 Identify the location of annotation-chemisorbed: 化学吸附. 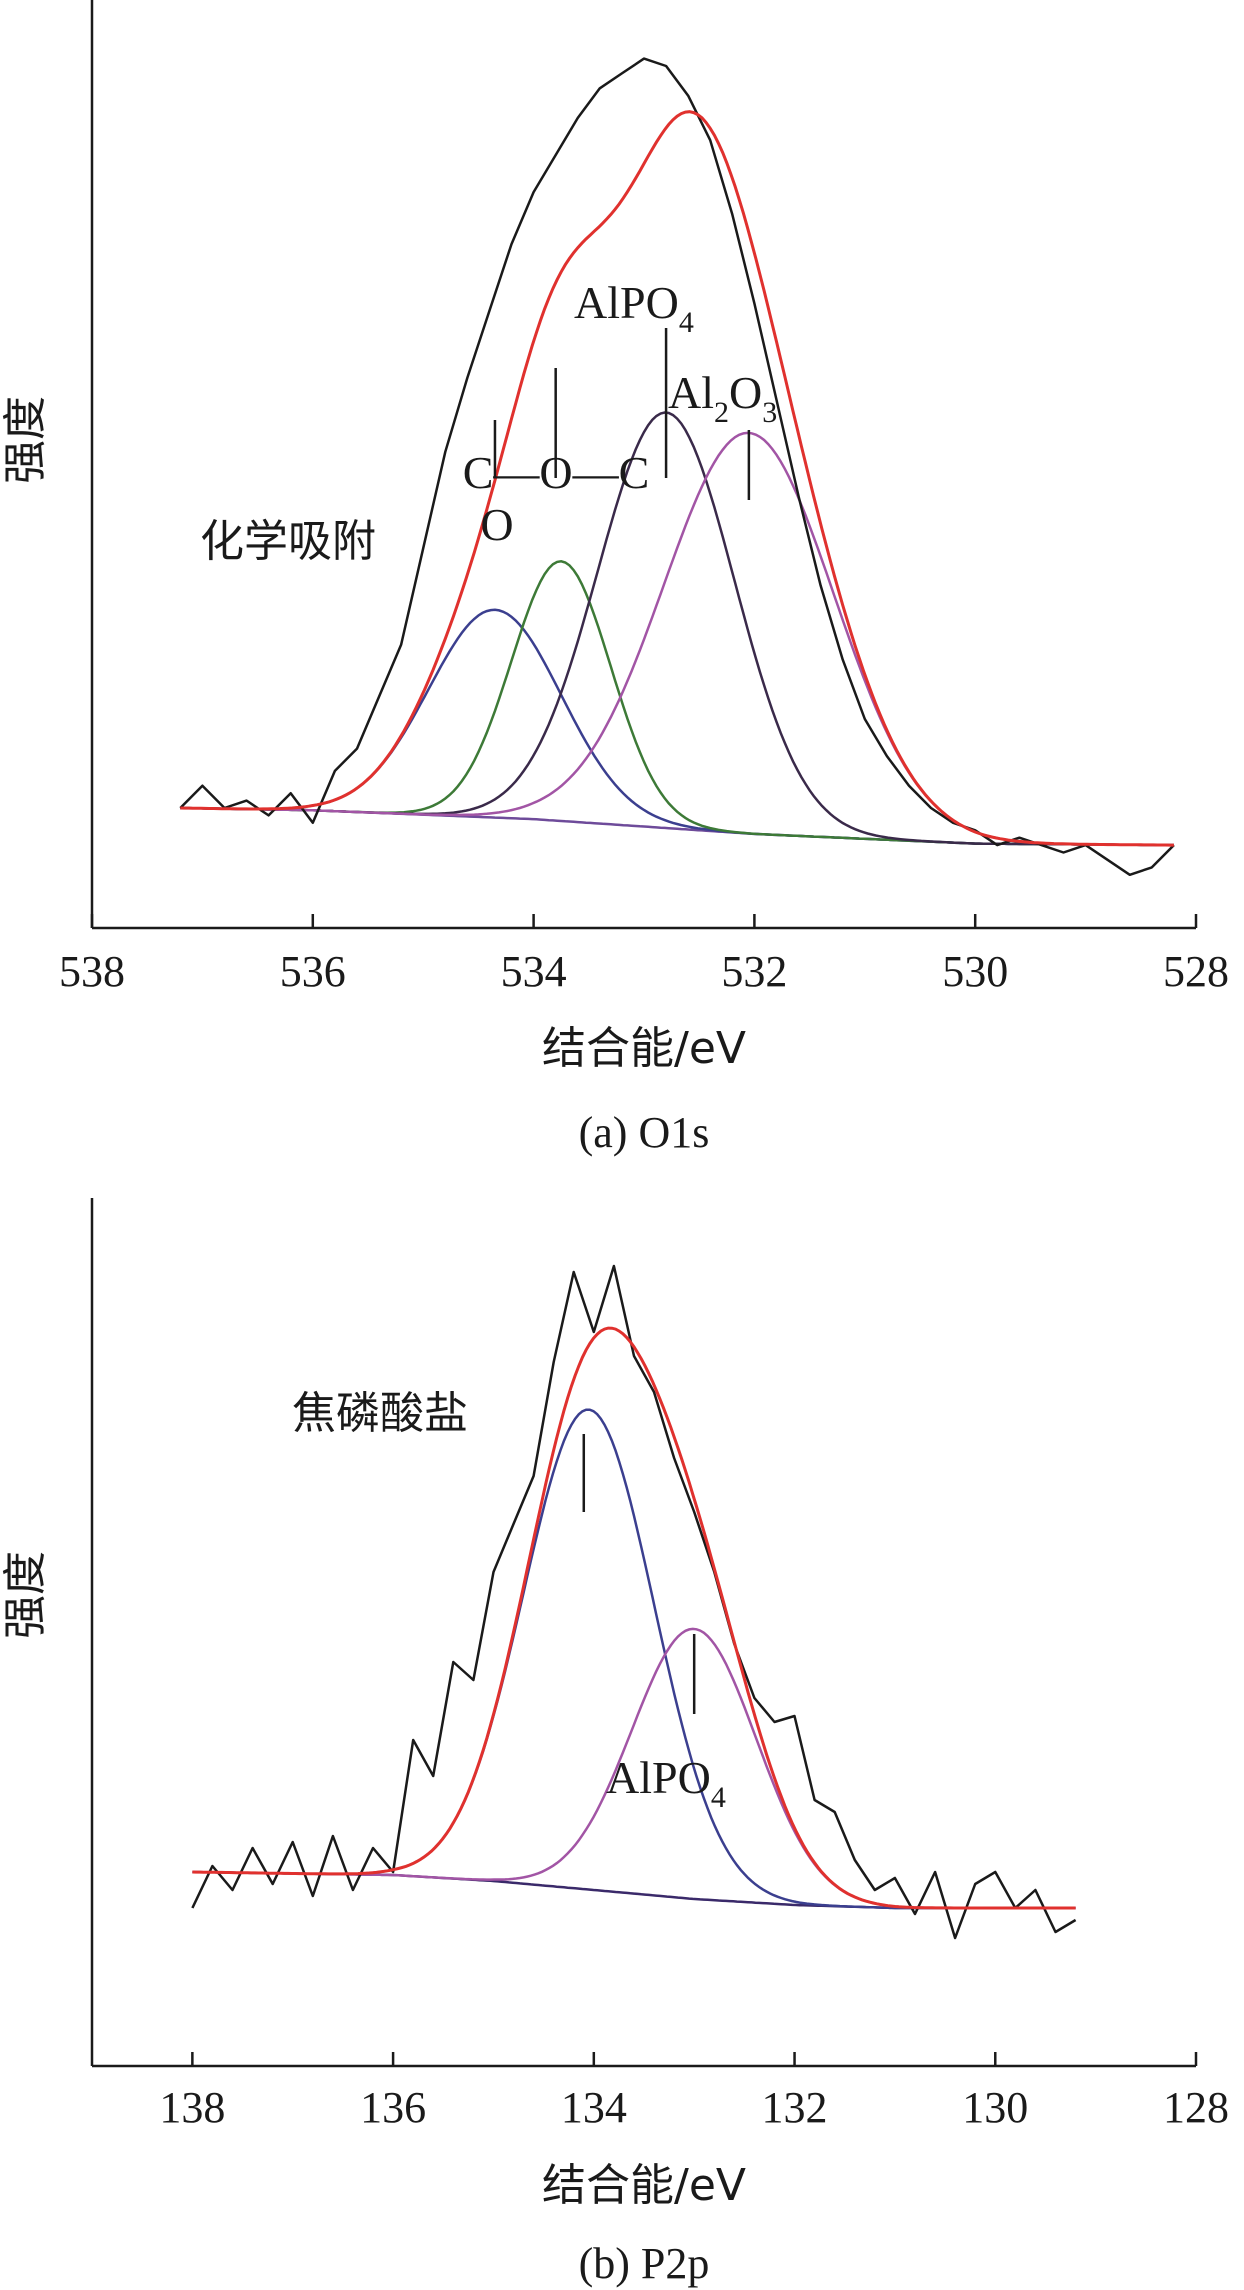
(288, 541).